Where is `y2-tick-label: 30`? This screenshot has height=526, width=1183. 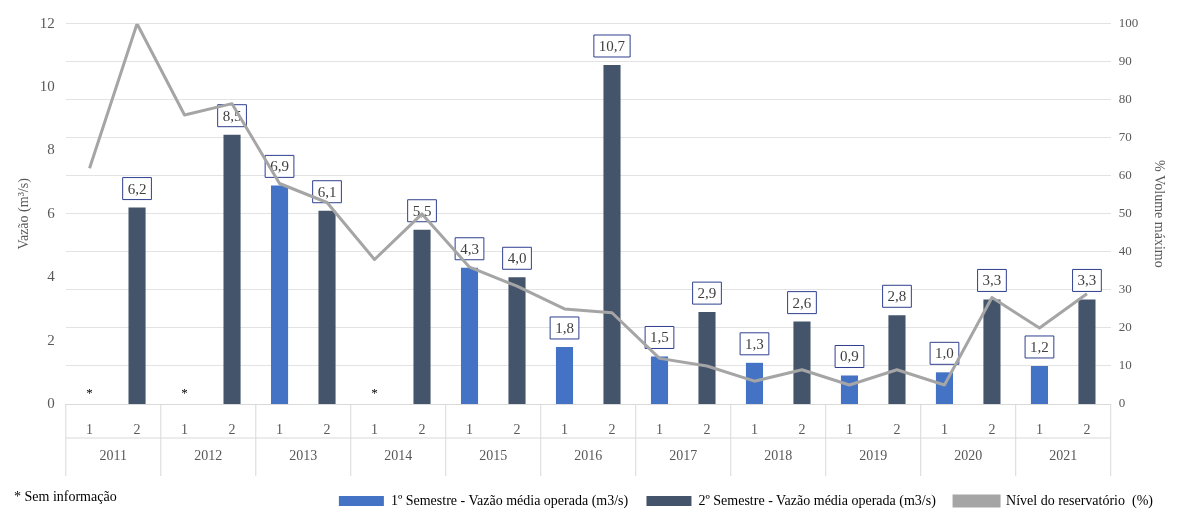
y2-tick-label: 30 is located at coordinates (1125, 289).